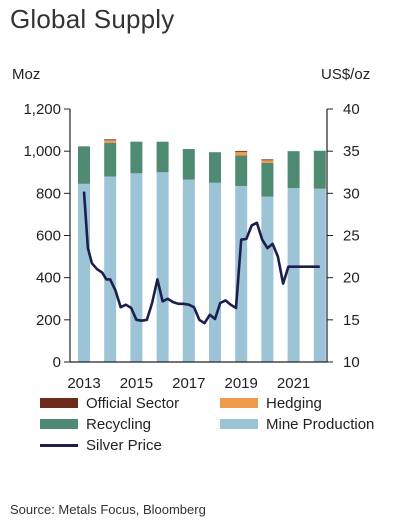 The height and width of the screenshot is (520, 409). I want to click on silver-price-swatch, so click(59, 445).